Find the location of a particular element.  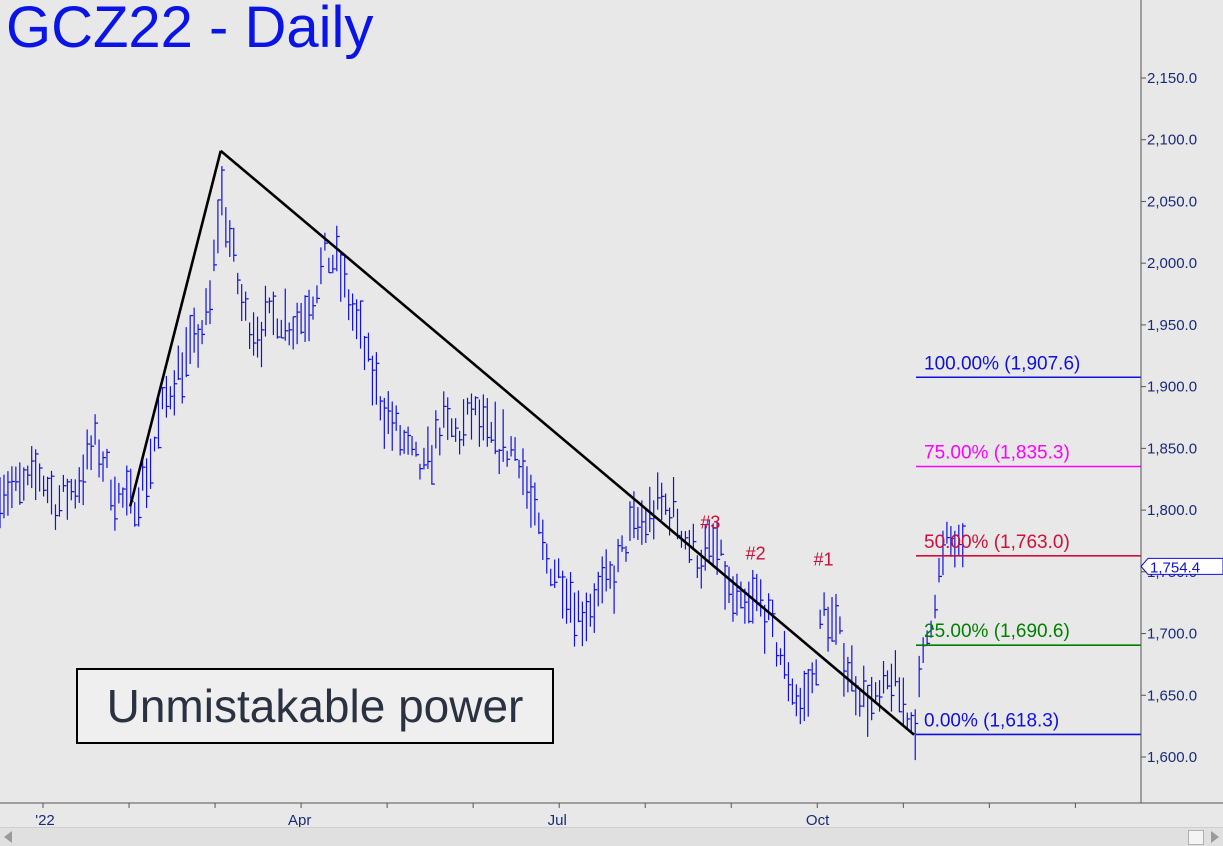

annotations: #3 #2 #1 is located at coordinates (766, 541).